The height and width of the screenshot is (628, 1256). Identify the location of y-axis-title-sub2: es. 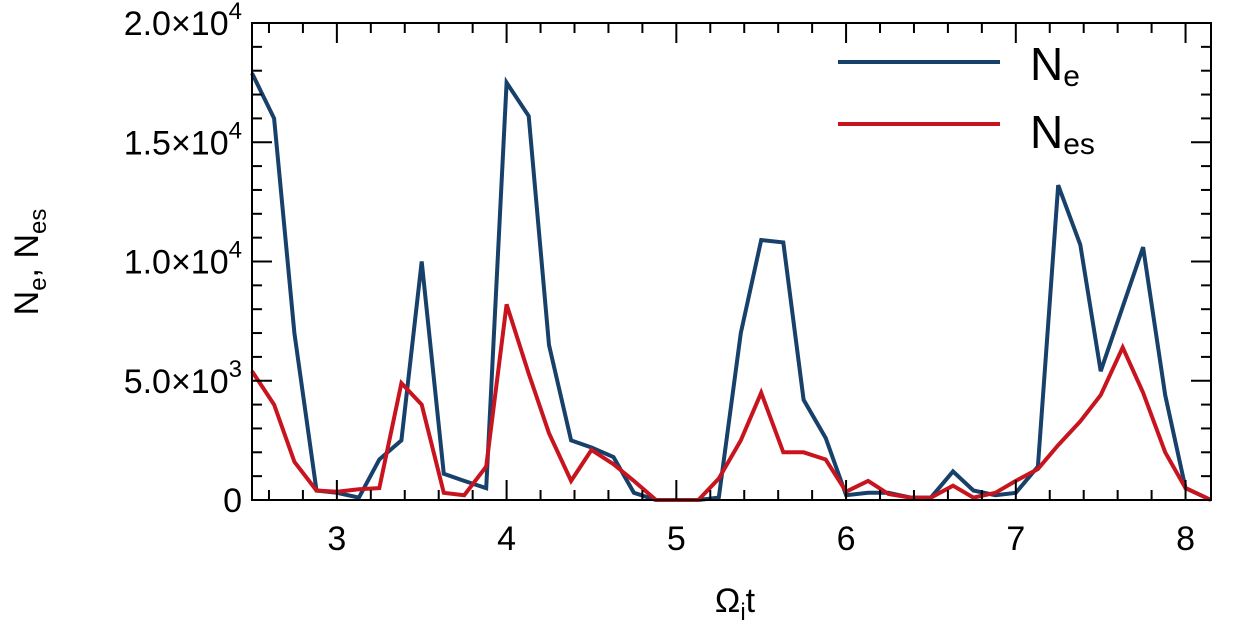
(38, 221).